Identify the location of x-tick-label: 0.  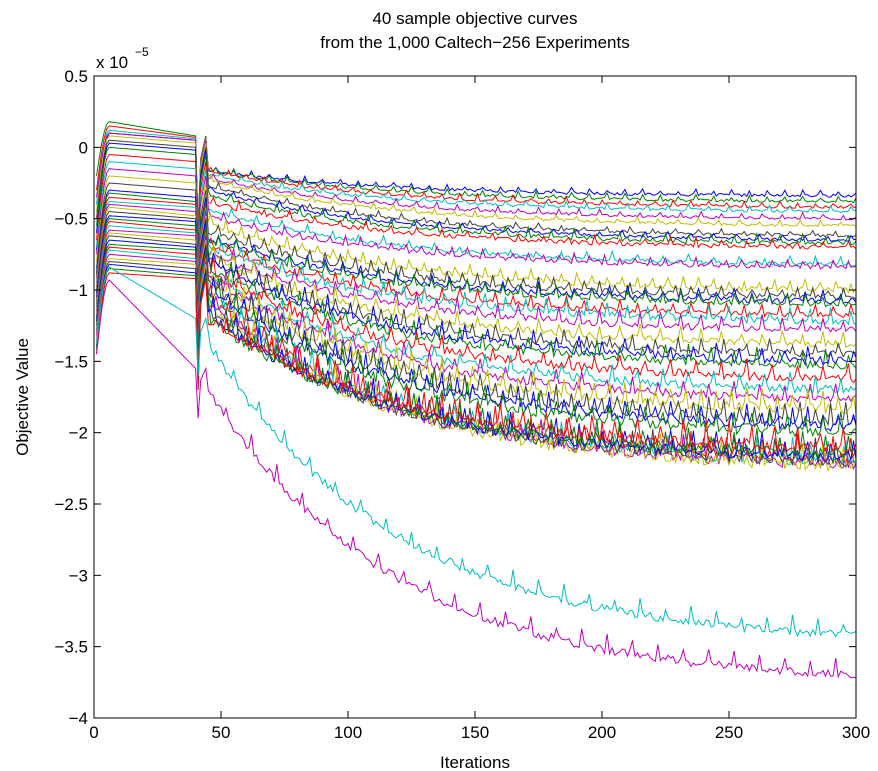
(93, 732).